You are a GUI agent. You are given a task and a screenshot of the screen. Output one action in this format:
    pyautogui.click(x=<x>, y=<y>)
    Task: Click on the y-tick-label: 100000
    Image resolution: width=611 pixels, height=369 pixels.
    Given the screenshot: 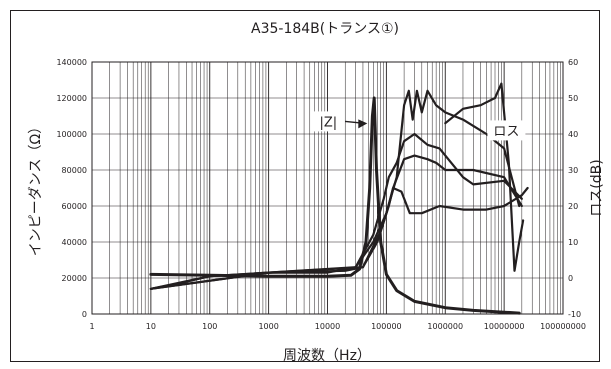 What is the action you would take?
    pyautogui.click(x=71, y=134)
    